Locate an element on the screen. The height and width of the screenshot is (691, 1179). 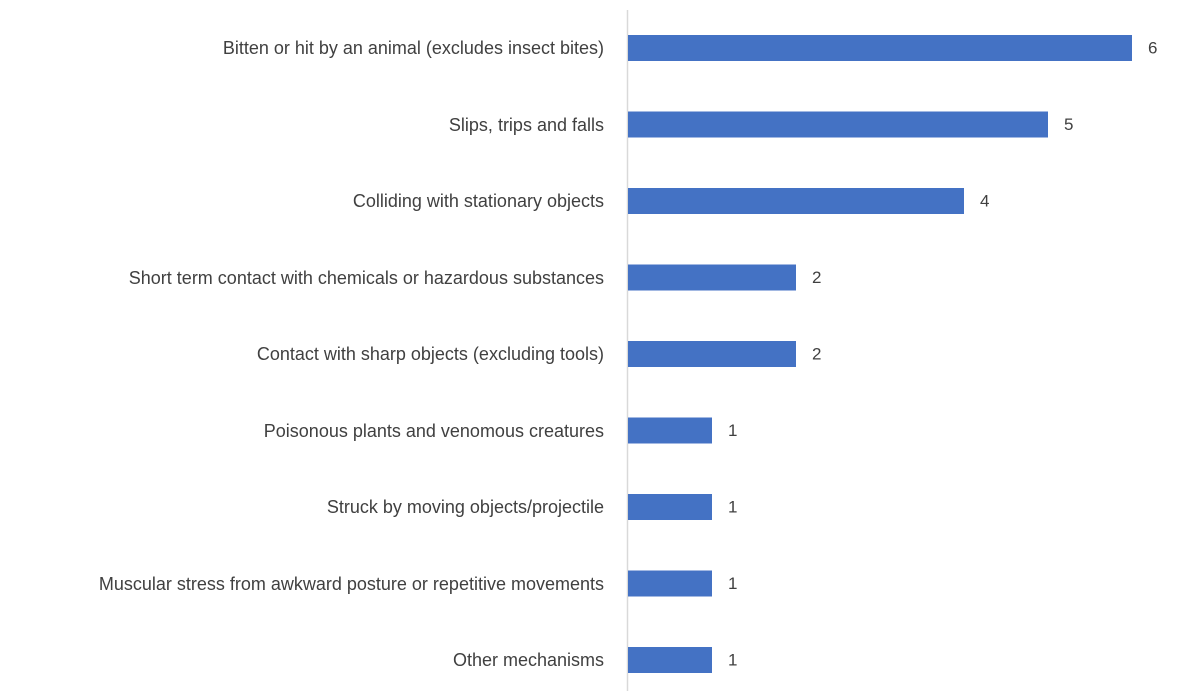
value-label: 6 is located at coordinates (1152, 47).